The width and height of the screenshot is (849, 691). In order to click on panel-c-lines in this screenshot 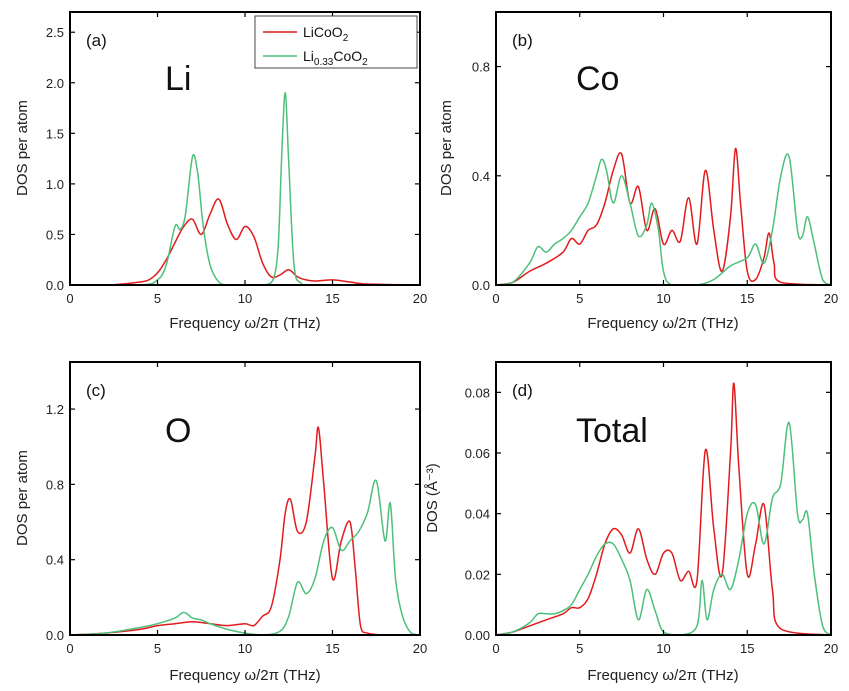, I will do `click(245, 531)`.